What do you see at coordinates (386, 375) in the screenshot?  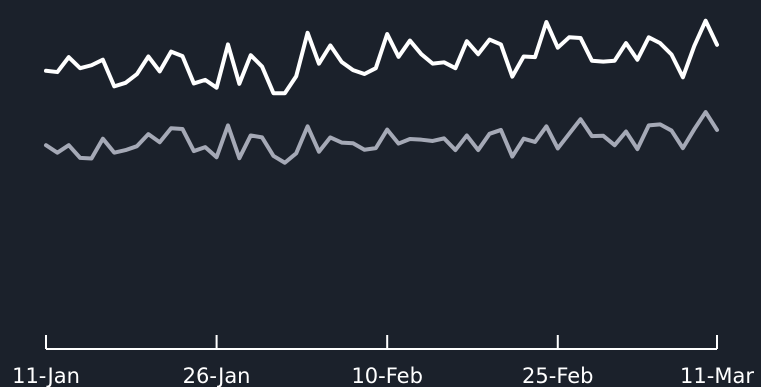 I see `x-tick-label: 10-Feb` at bounding box center [386, 375].